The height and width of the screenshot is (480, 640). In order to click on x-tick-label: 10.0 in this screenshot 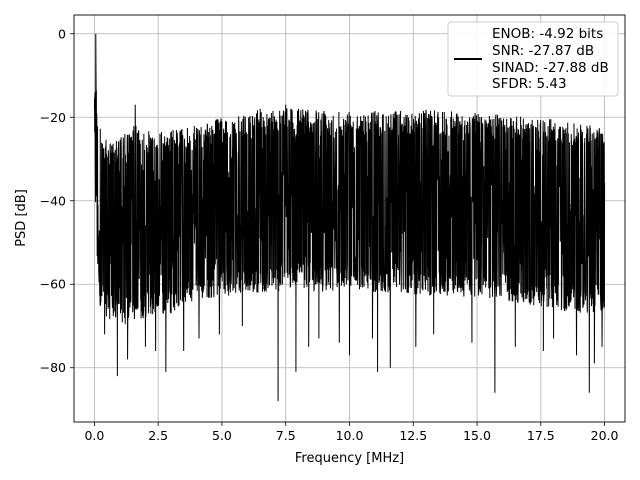, I will do `click(350, 435)`.